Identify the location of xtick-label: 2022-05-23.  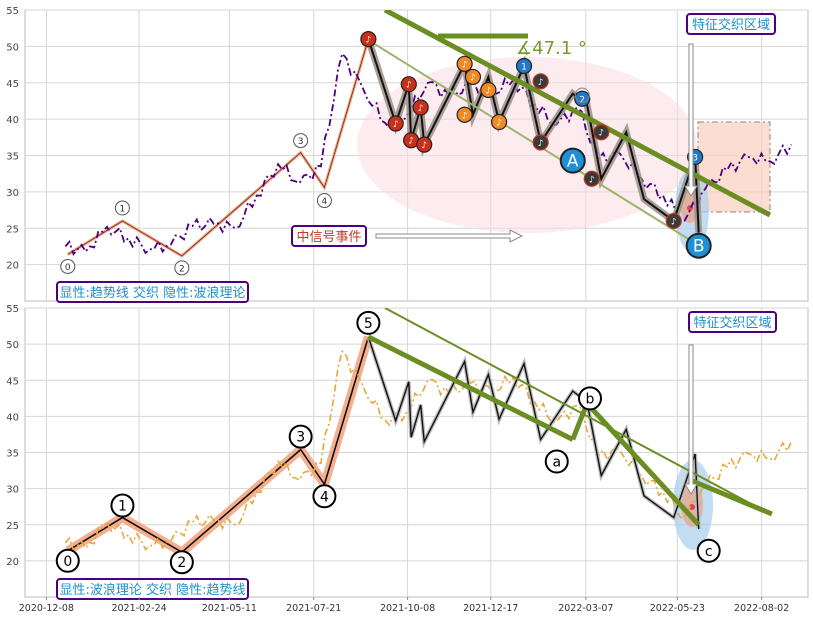
(677, 608).